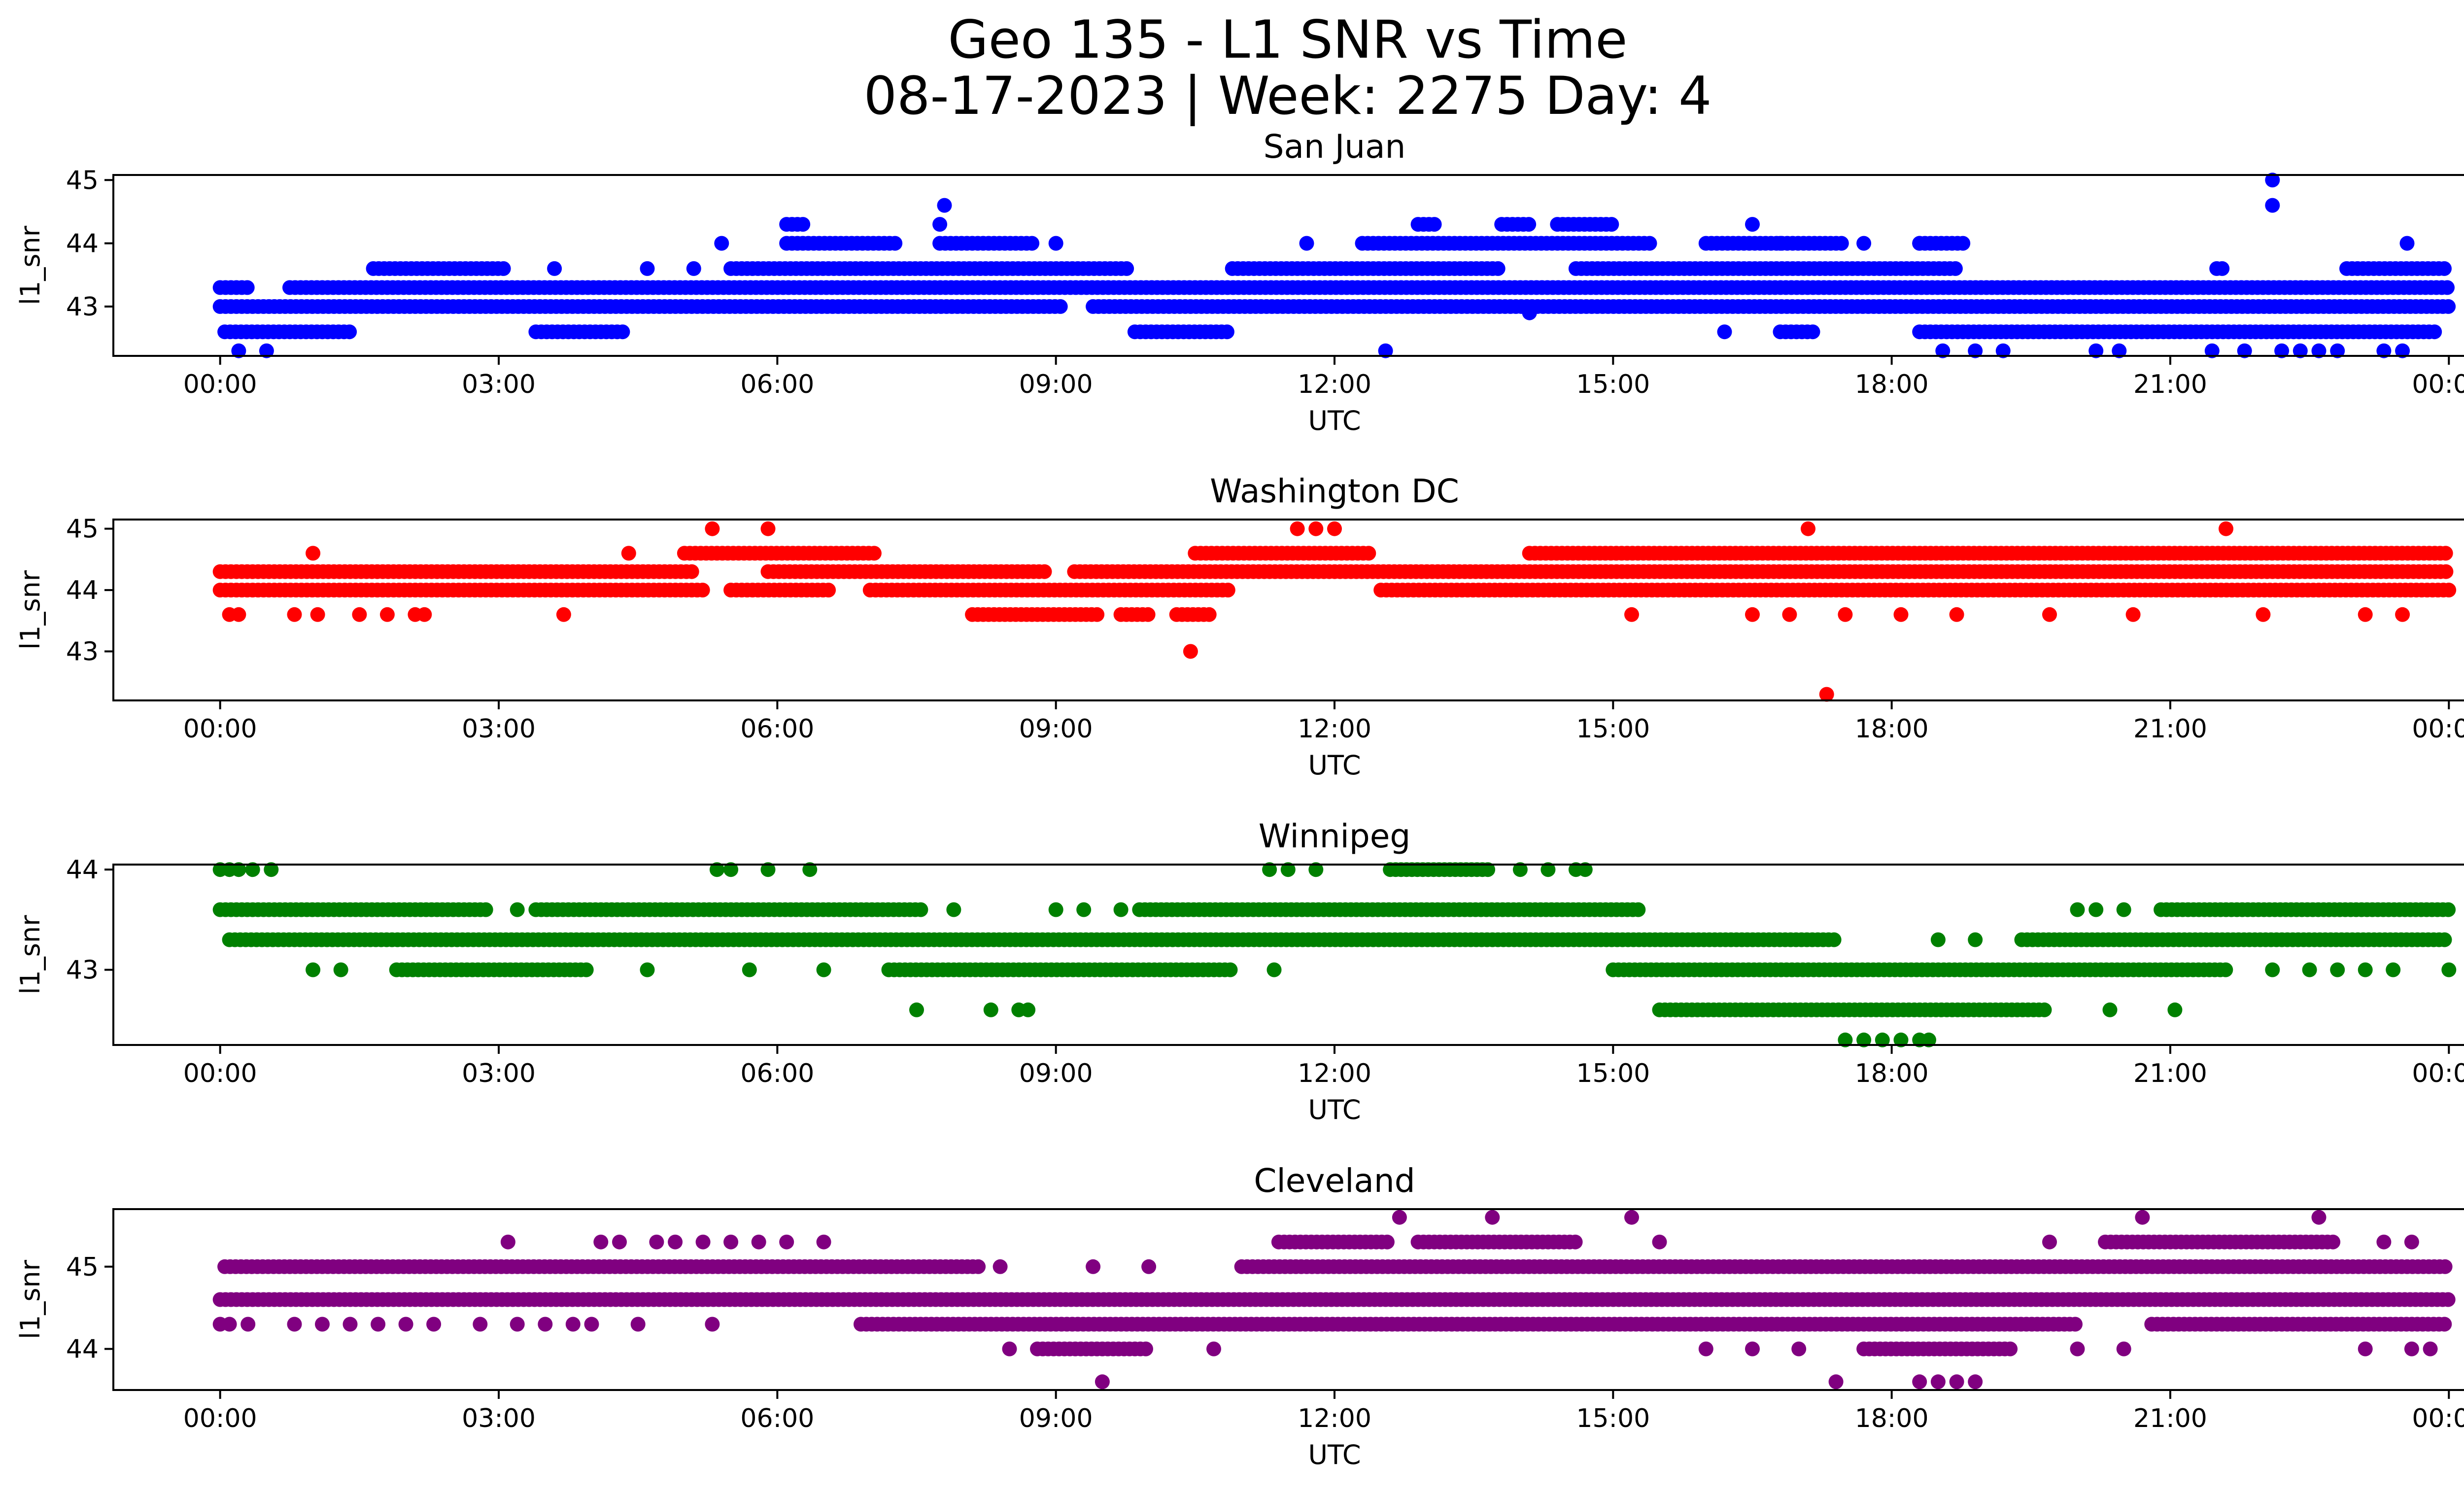 This screenshot has height=1495, width=2464. What do you see at coordinates (777, 1073) in the screenshot?
I see `x-tick-label: 06:00` at bounding box center [777, 1073].